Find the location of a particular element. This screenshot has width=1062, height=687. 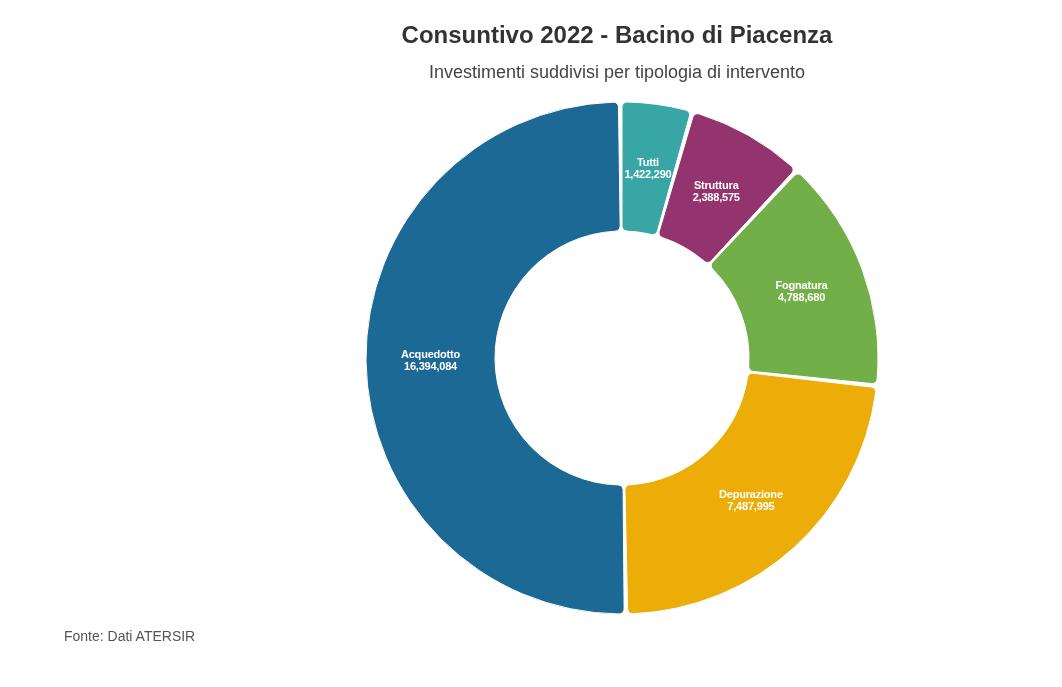

chart-subtitle: Investimenti suddivisi per tipologia di intervento is located at coordinates (617, 72).